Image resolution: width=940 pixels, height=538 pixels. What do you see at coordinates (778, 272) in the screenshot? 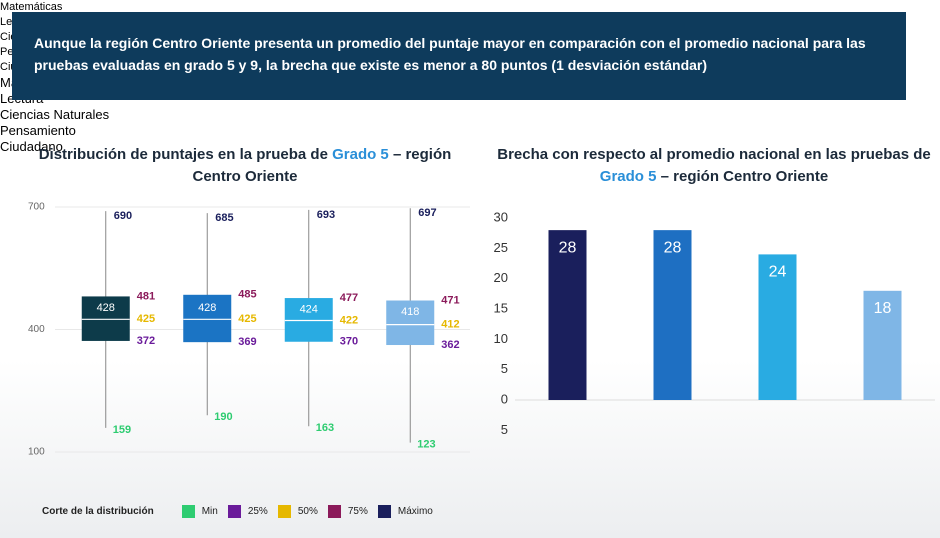
I see `value-label: 24` at bounding box center [778, 272].